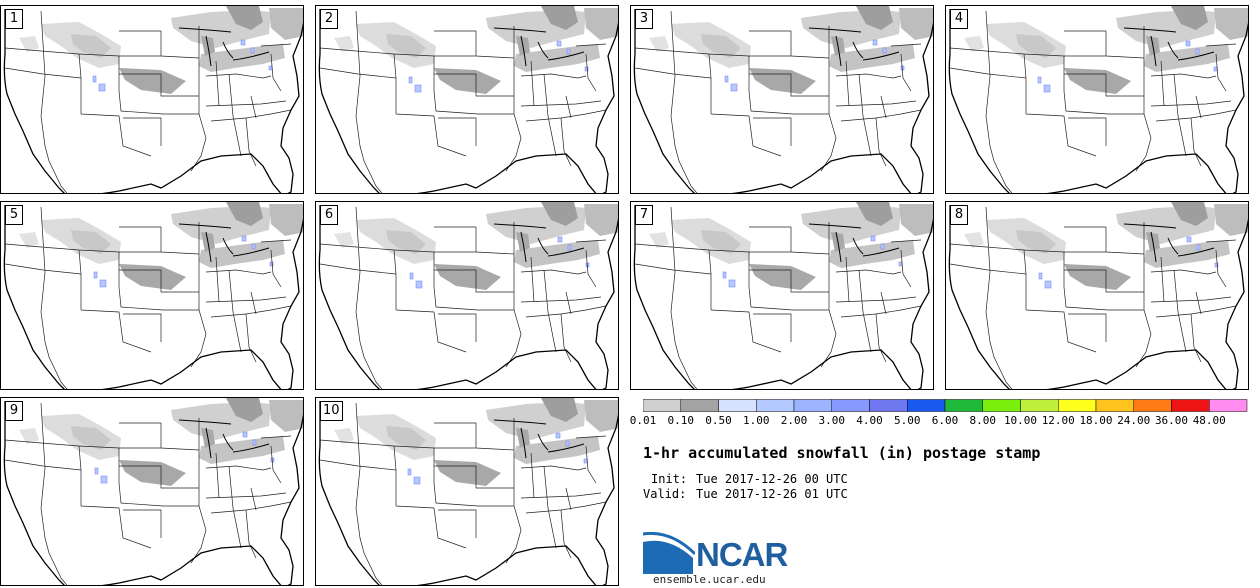  Describe the element at coordinates (467, 99) in the screenshot. I see `stamp-panel: 2` at that location.